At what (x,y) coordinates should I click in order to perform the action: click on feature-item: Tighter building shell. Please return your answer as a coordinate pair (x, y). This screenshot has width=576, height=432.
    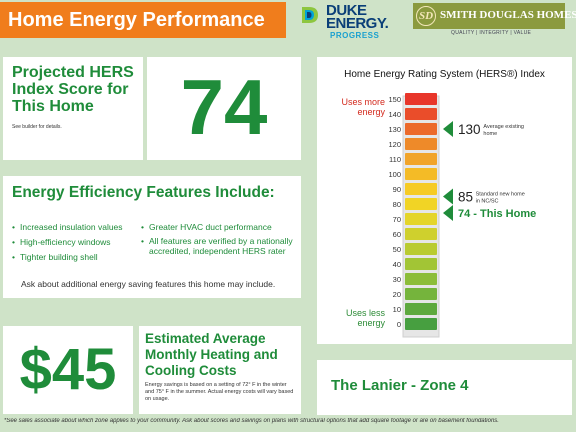
    Looking at the image, I should click on (78, 257).